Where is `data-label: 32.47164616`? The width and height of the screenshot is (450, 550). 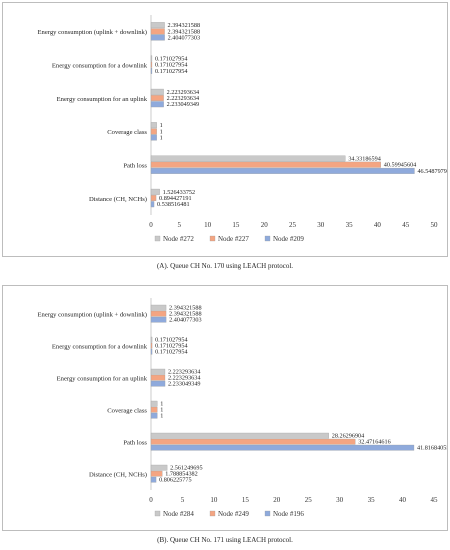 data-label: 32.47164616 is located at coordinates (374, 442).